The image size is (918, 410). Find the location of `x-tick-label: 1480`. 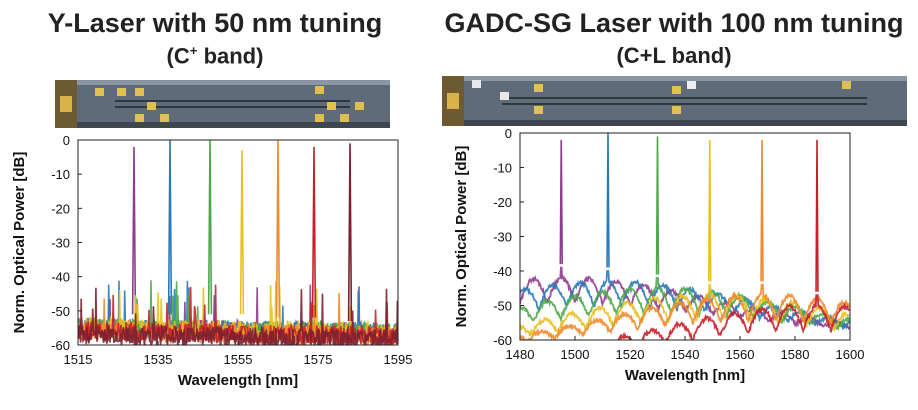

x-tick-label: 1480 is located at coordinates (520, 354).